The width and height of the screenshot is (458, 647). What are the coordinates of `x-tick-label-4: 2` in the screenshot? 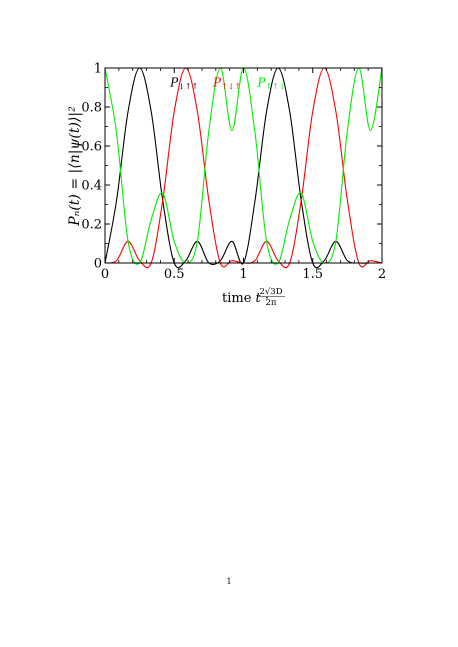 It's located at (382, 274).